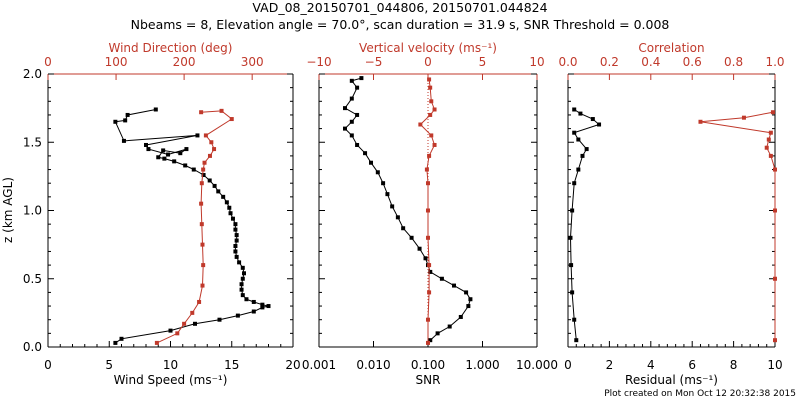 The image size is (800, 400). What do you see at coordinates (399, 7) in the screenshot?
I see `title-line-1: VAD_08_20150701_044806, 20150701.044824` at bounding box center [399, 7].